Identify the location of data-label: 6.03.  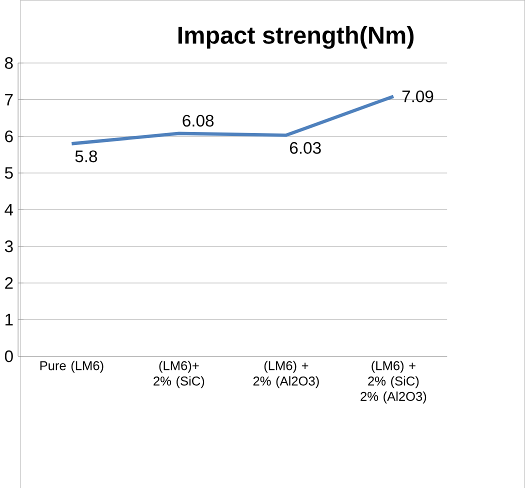
(305, 148).